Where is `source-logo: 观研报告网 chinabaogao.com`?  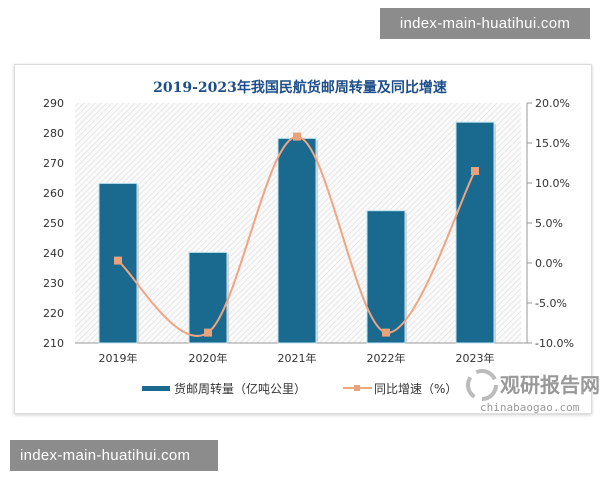
source-logo: 观研报告网 chinabaogao.com is located at coordinates (533, 391).